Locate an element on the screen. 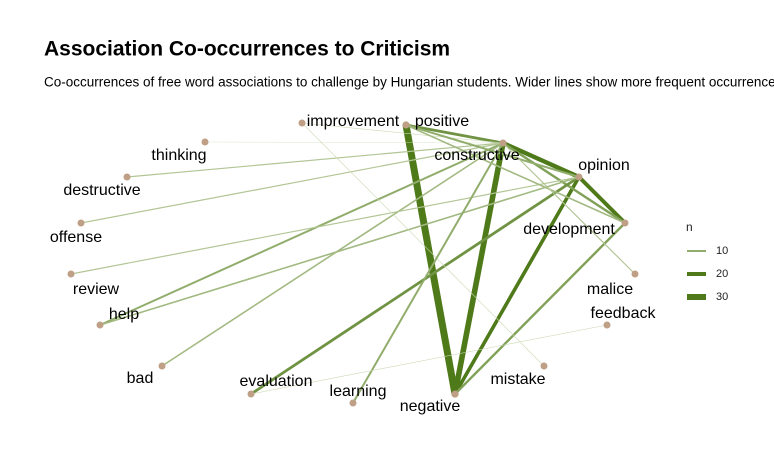 The height and width of the screenshot is (461, 774). legend-label: 30 is located at coordinates (722, 297).